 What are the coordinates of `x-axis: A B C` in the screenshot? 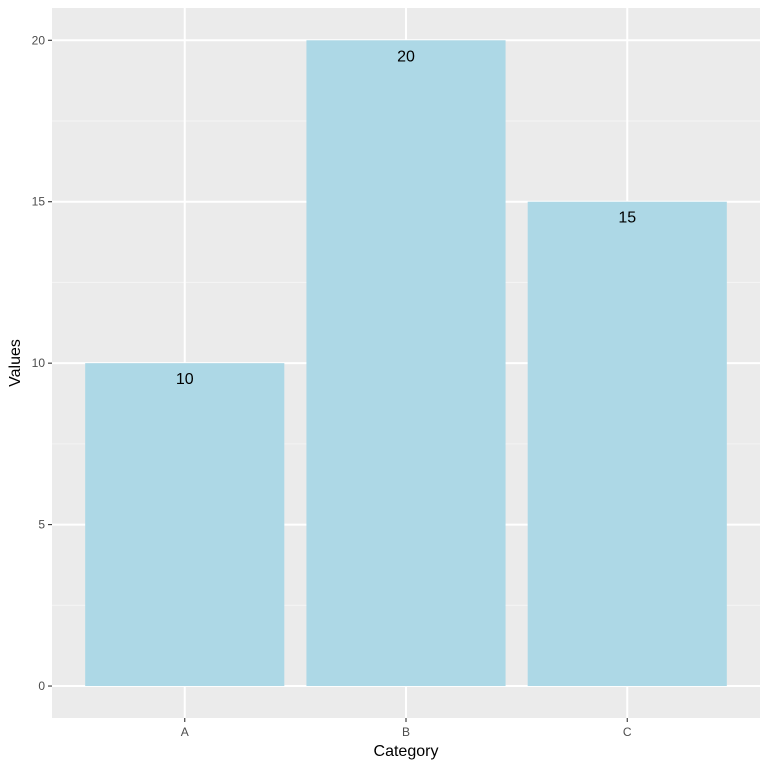 It's located at (406, 728).